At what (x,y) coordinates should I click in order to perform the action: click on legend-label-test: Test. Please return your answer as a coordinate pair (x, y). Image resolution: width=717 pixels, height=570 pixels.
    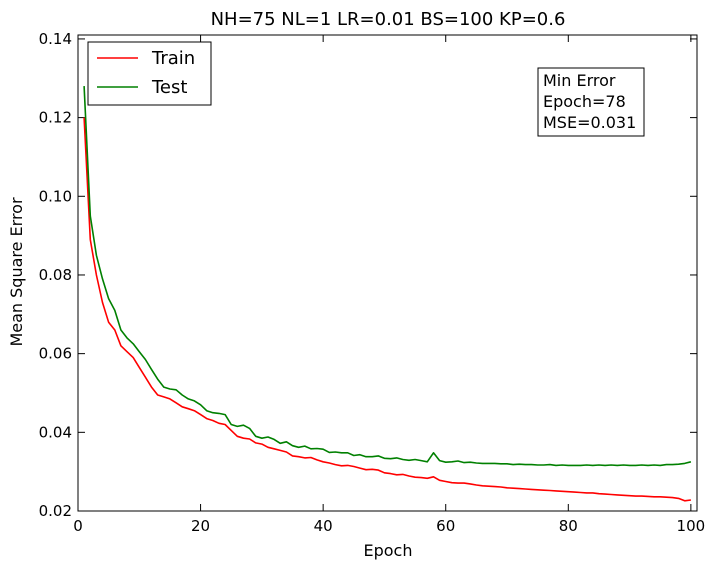
    Looking at the image, I should click on (169, 87).